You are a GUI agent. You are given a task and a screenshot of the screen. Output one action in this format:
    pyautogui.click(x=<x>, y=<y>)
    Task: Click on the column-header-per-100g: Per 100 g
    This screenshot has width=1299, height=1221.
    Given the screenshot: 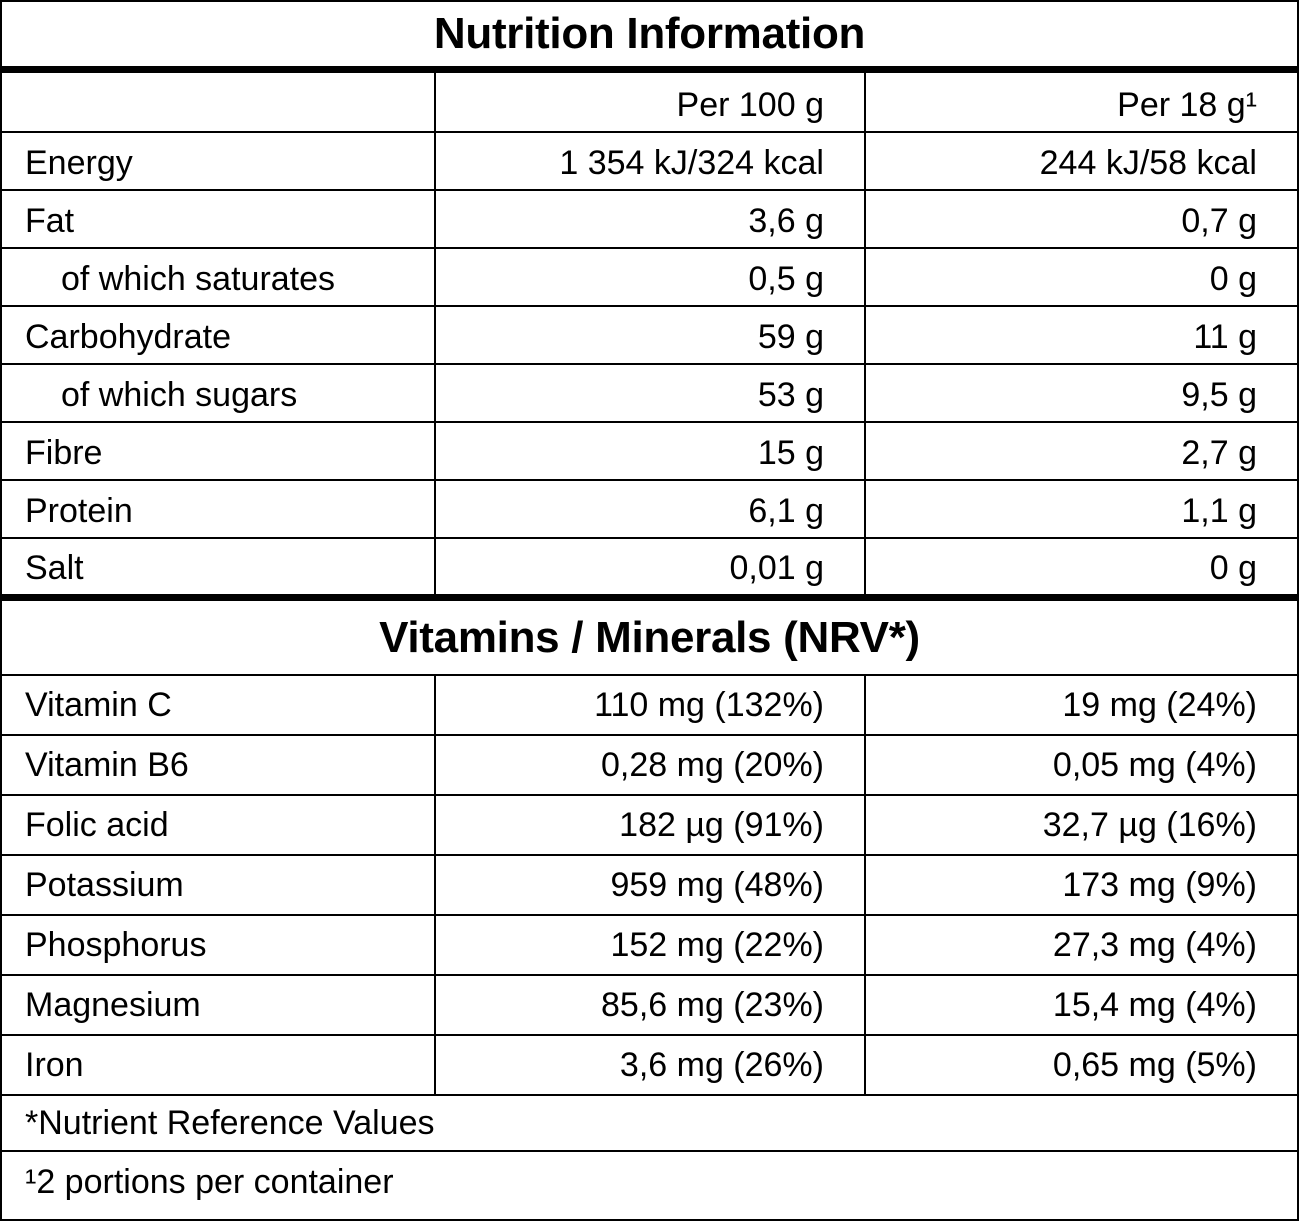 What is the action you would take?
    pyautogui.click(x=651, y=102)
    